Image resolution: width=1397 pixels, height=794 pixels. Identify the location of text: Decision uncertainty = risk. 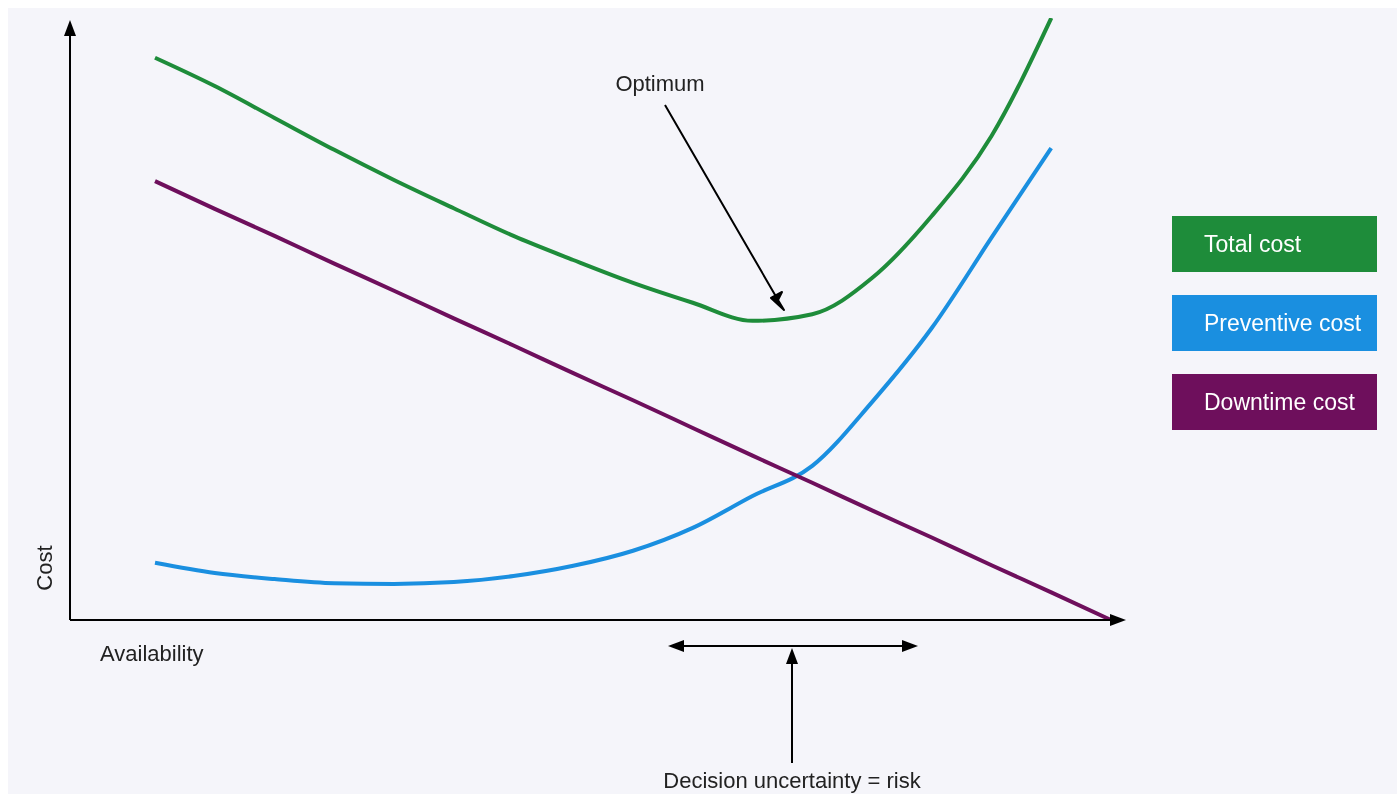
(792, 780).